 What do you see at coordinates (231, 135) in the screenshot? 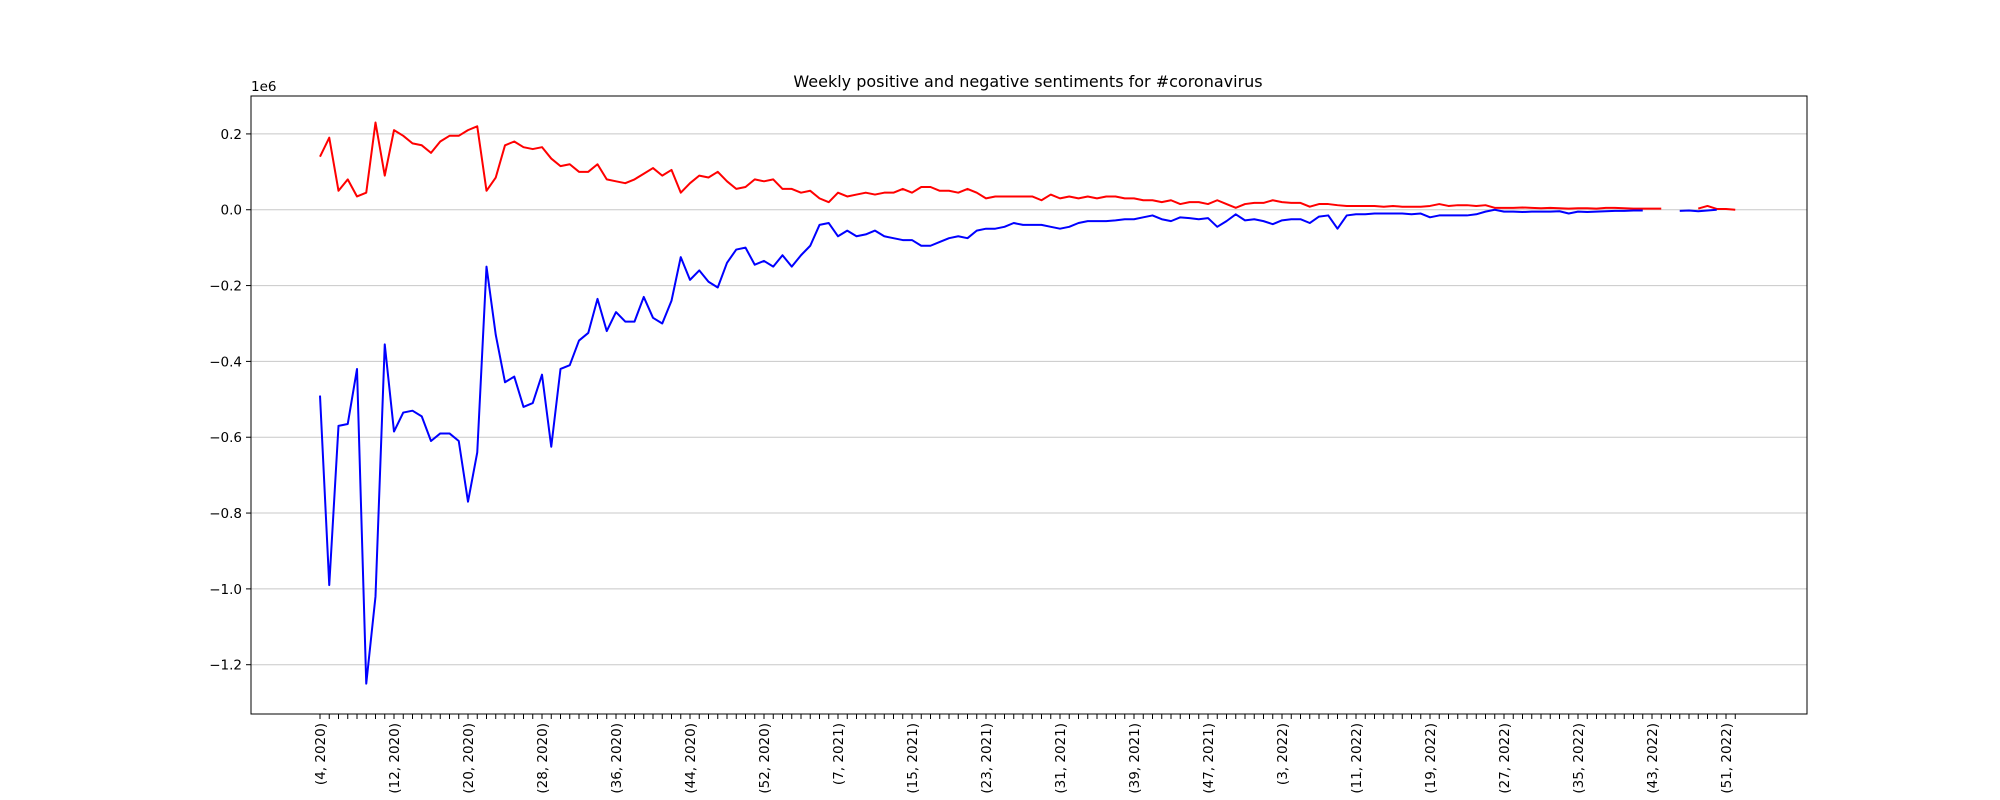
I see `y-tick-label: 0.2` at bounding box center [231, 135].